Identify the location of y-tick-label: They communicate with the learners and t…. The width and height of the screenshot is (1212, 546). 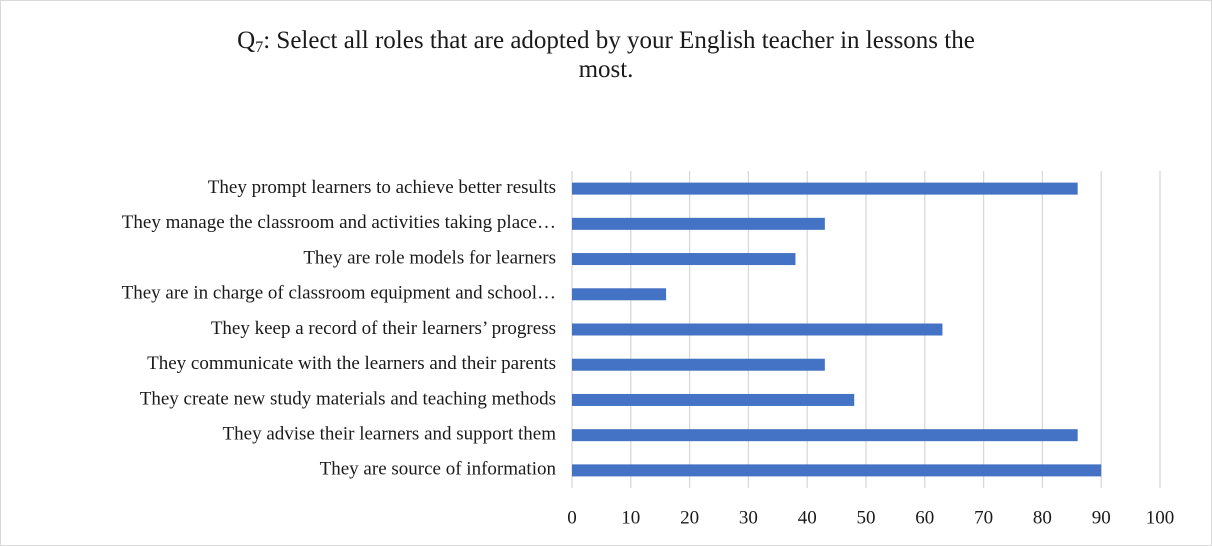
(351, 363).